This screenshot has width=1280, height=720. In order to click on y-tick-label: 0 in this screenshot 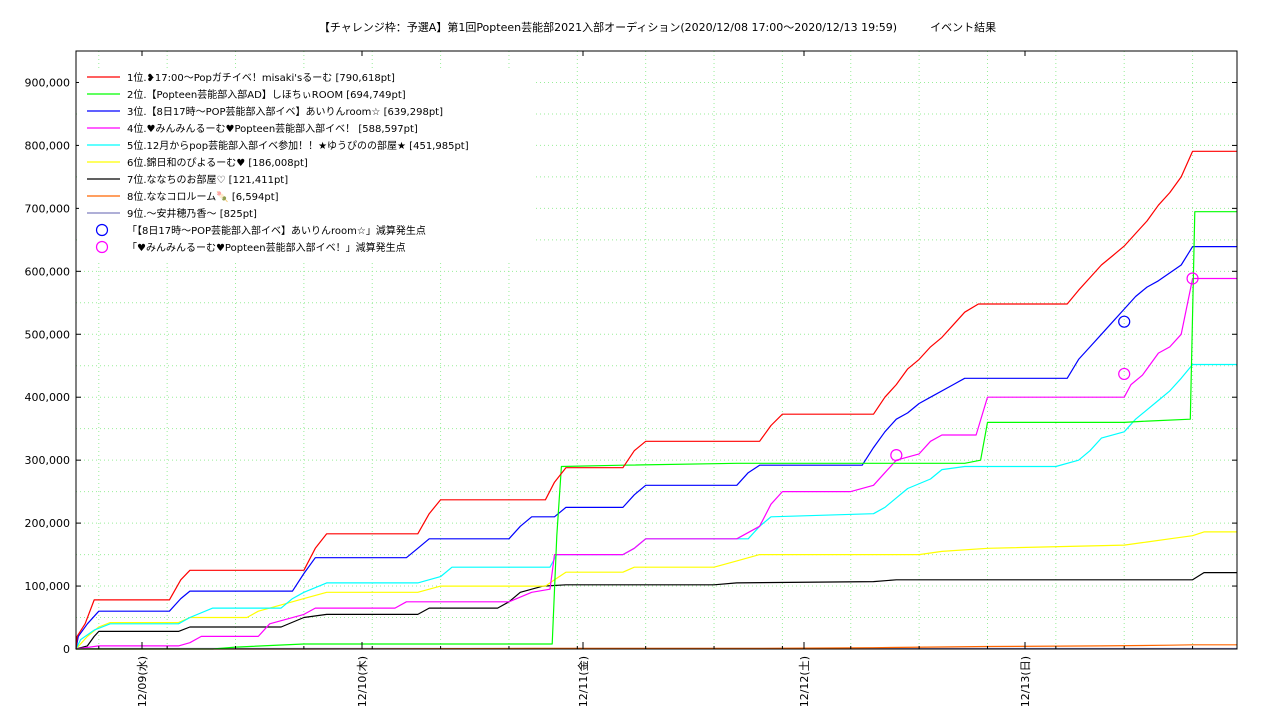, I will do `click(66, 649)`.